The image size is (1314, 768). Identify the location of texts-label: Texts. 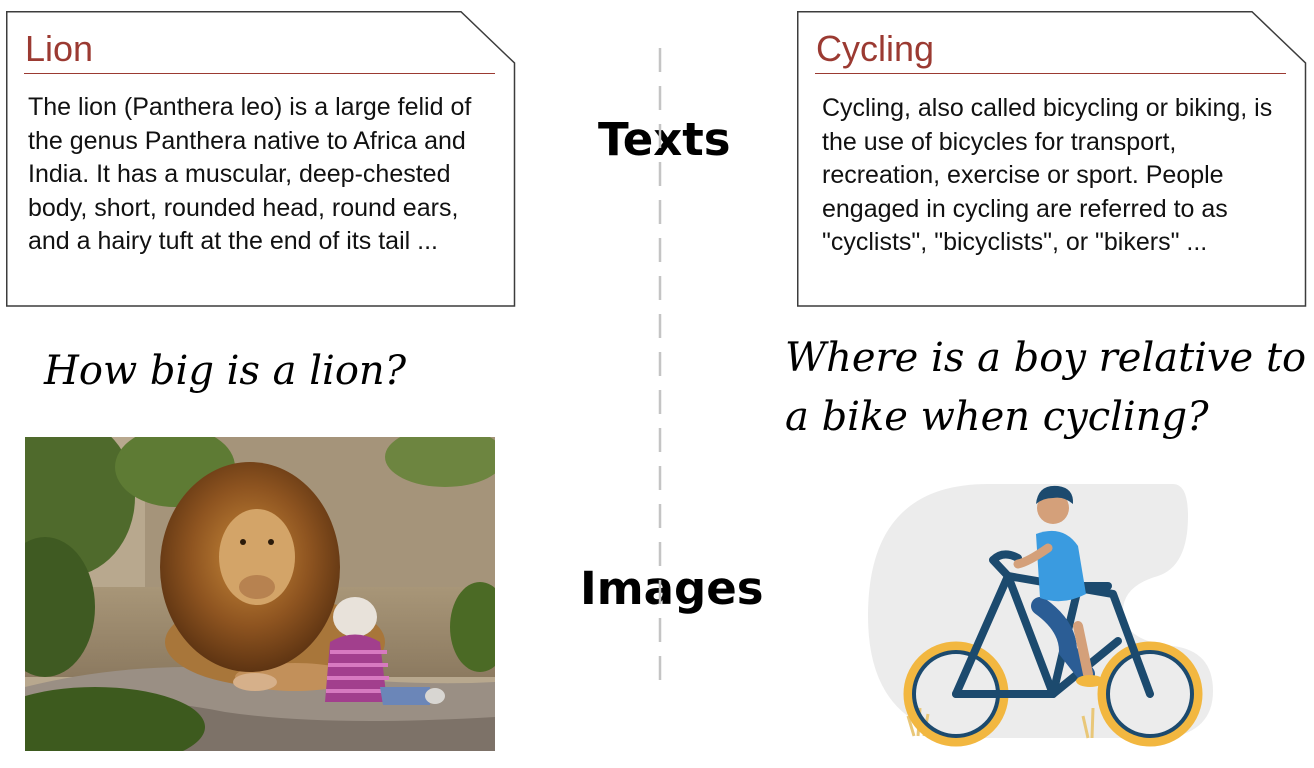
(664, 139).